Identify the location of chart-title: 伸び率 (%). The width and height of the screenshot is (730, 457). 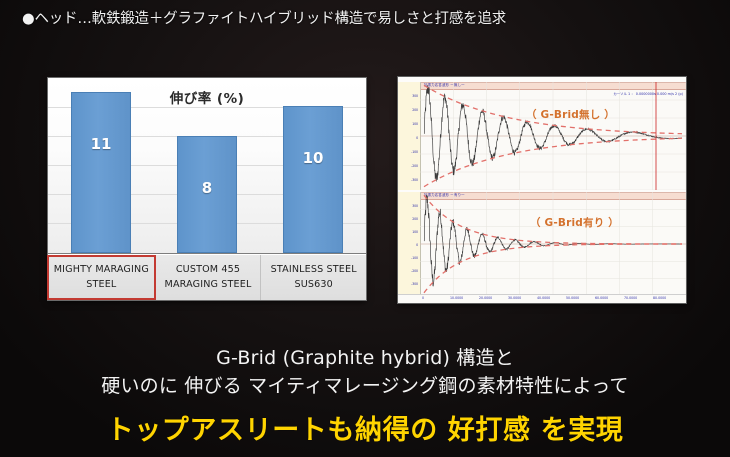
(207, 99).